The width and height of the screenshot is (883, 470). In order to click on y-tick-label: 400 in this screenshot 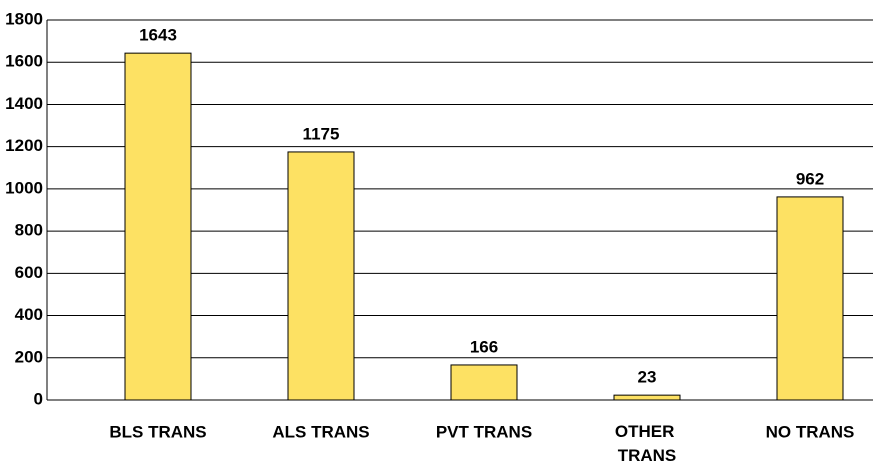, I will do `click(29, 314)`.